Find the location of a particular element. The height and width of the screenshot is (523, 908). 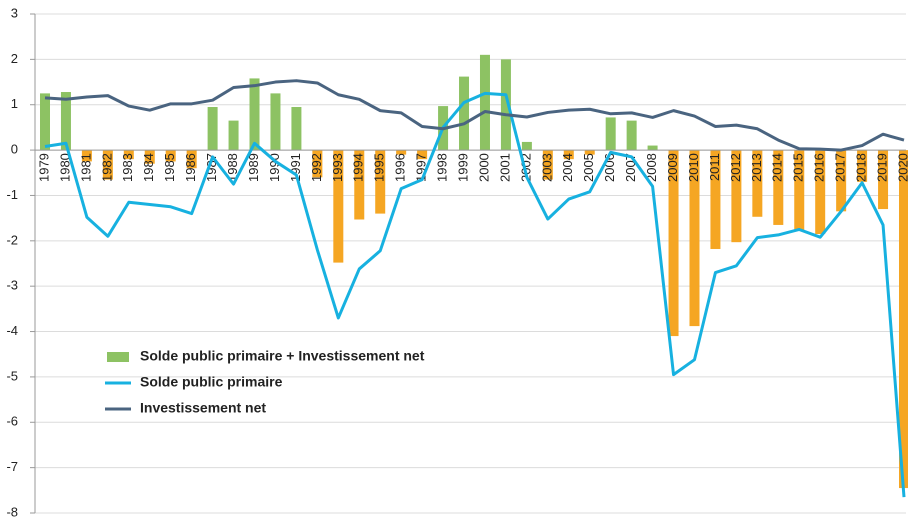

x-tick-label: 2010 is located at coordinates (693, 167).